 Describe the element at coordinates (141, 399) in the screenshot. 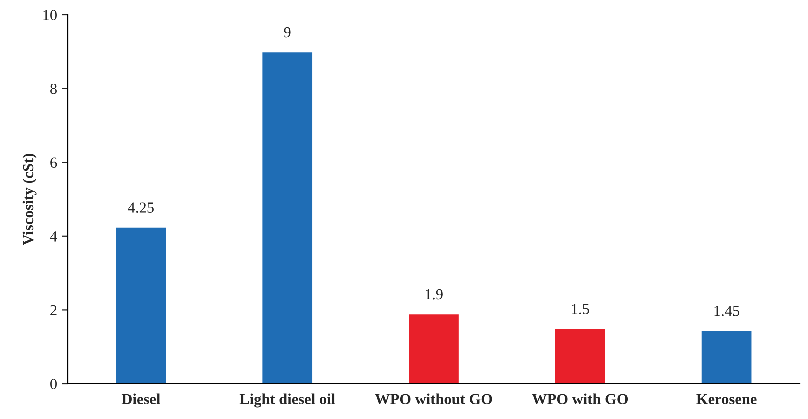

I see `x-tick-label: Diesel` at that location.